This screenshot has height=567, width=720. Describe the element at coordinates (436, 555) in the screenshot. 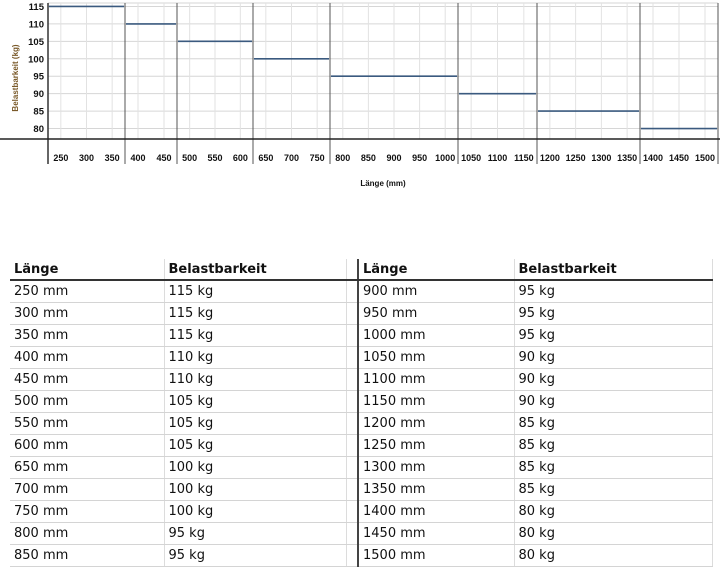

I see `length-cell: 1500 mm` at that location.